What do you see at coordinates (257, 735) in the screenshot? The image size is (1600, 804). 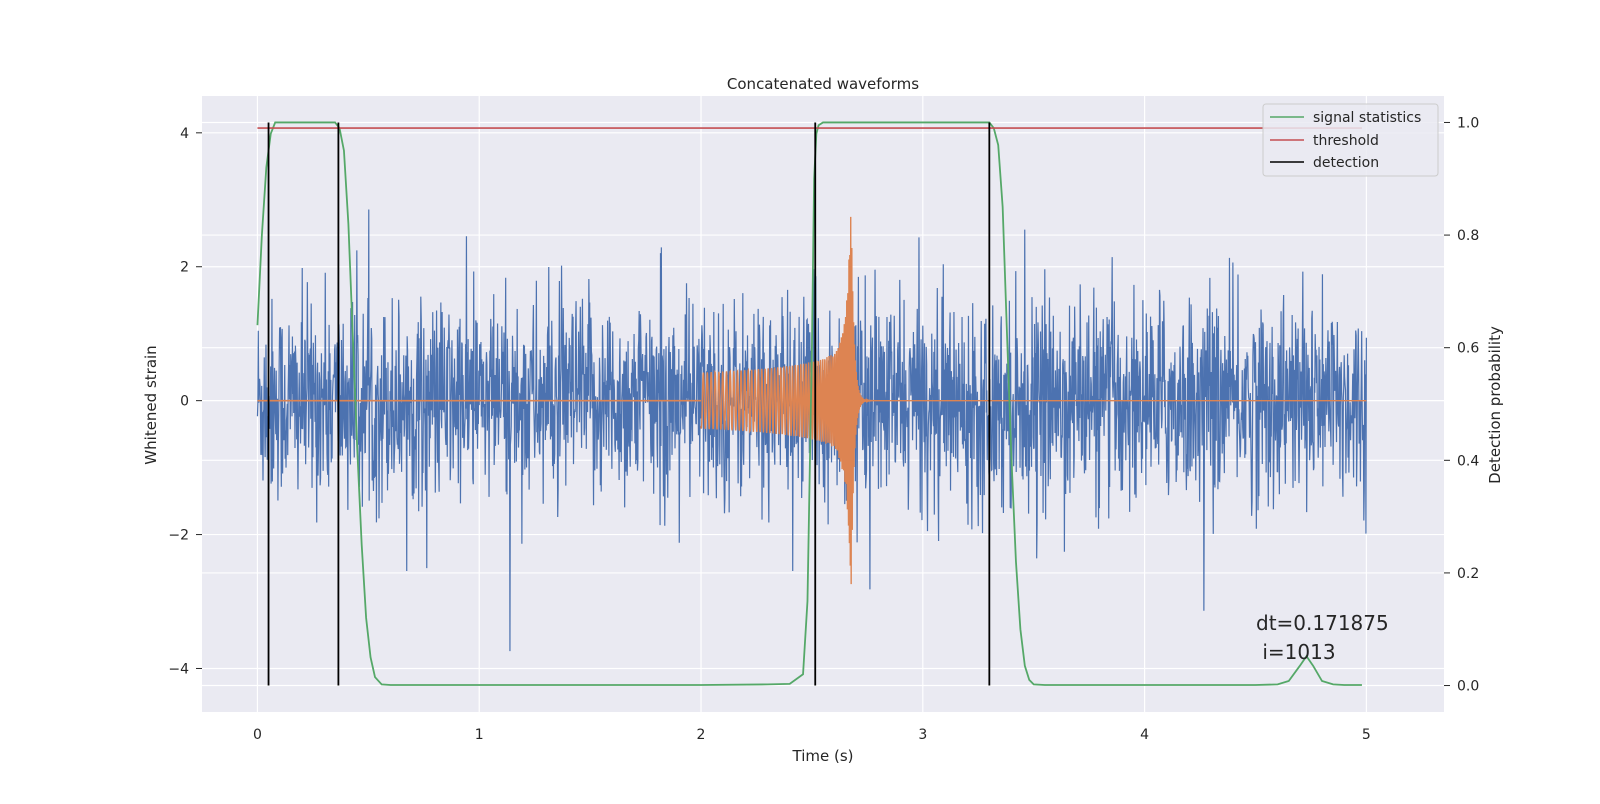 I see `x-tick-label: 0` at bounding box center [257, 735].